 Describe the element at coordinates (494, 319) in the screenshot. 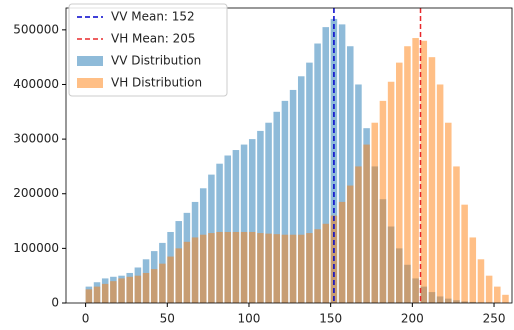

I see `x-tick-label: 250` at that location.